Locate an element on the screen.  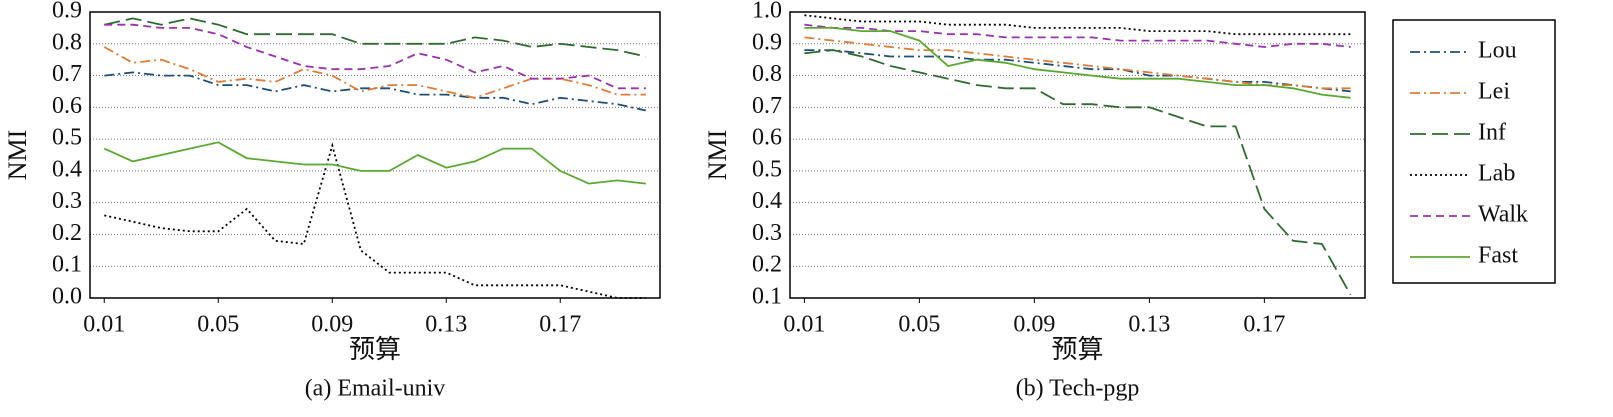
y-tick-label: 1.0 is located at coordinates (767, 12).